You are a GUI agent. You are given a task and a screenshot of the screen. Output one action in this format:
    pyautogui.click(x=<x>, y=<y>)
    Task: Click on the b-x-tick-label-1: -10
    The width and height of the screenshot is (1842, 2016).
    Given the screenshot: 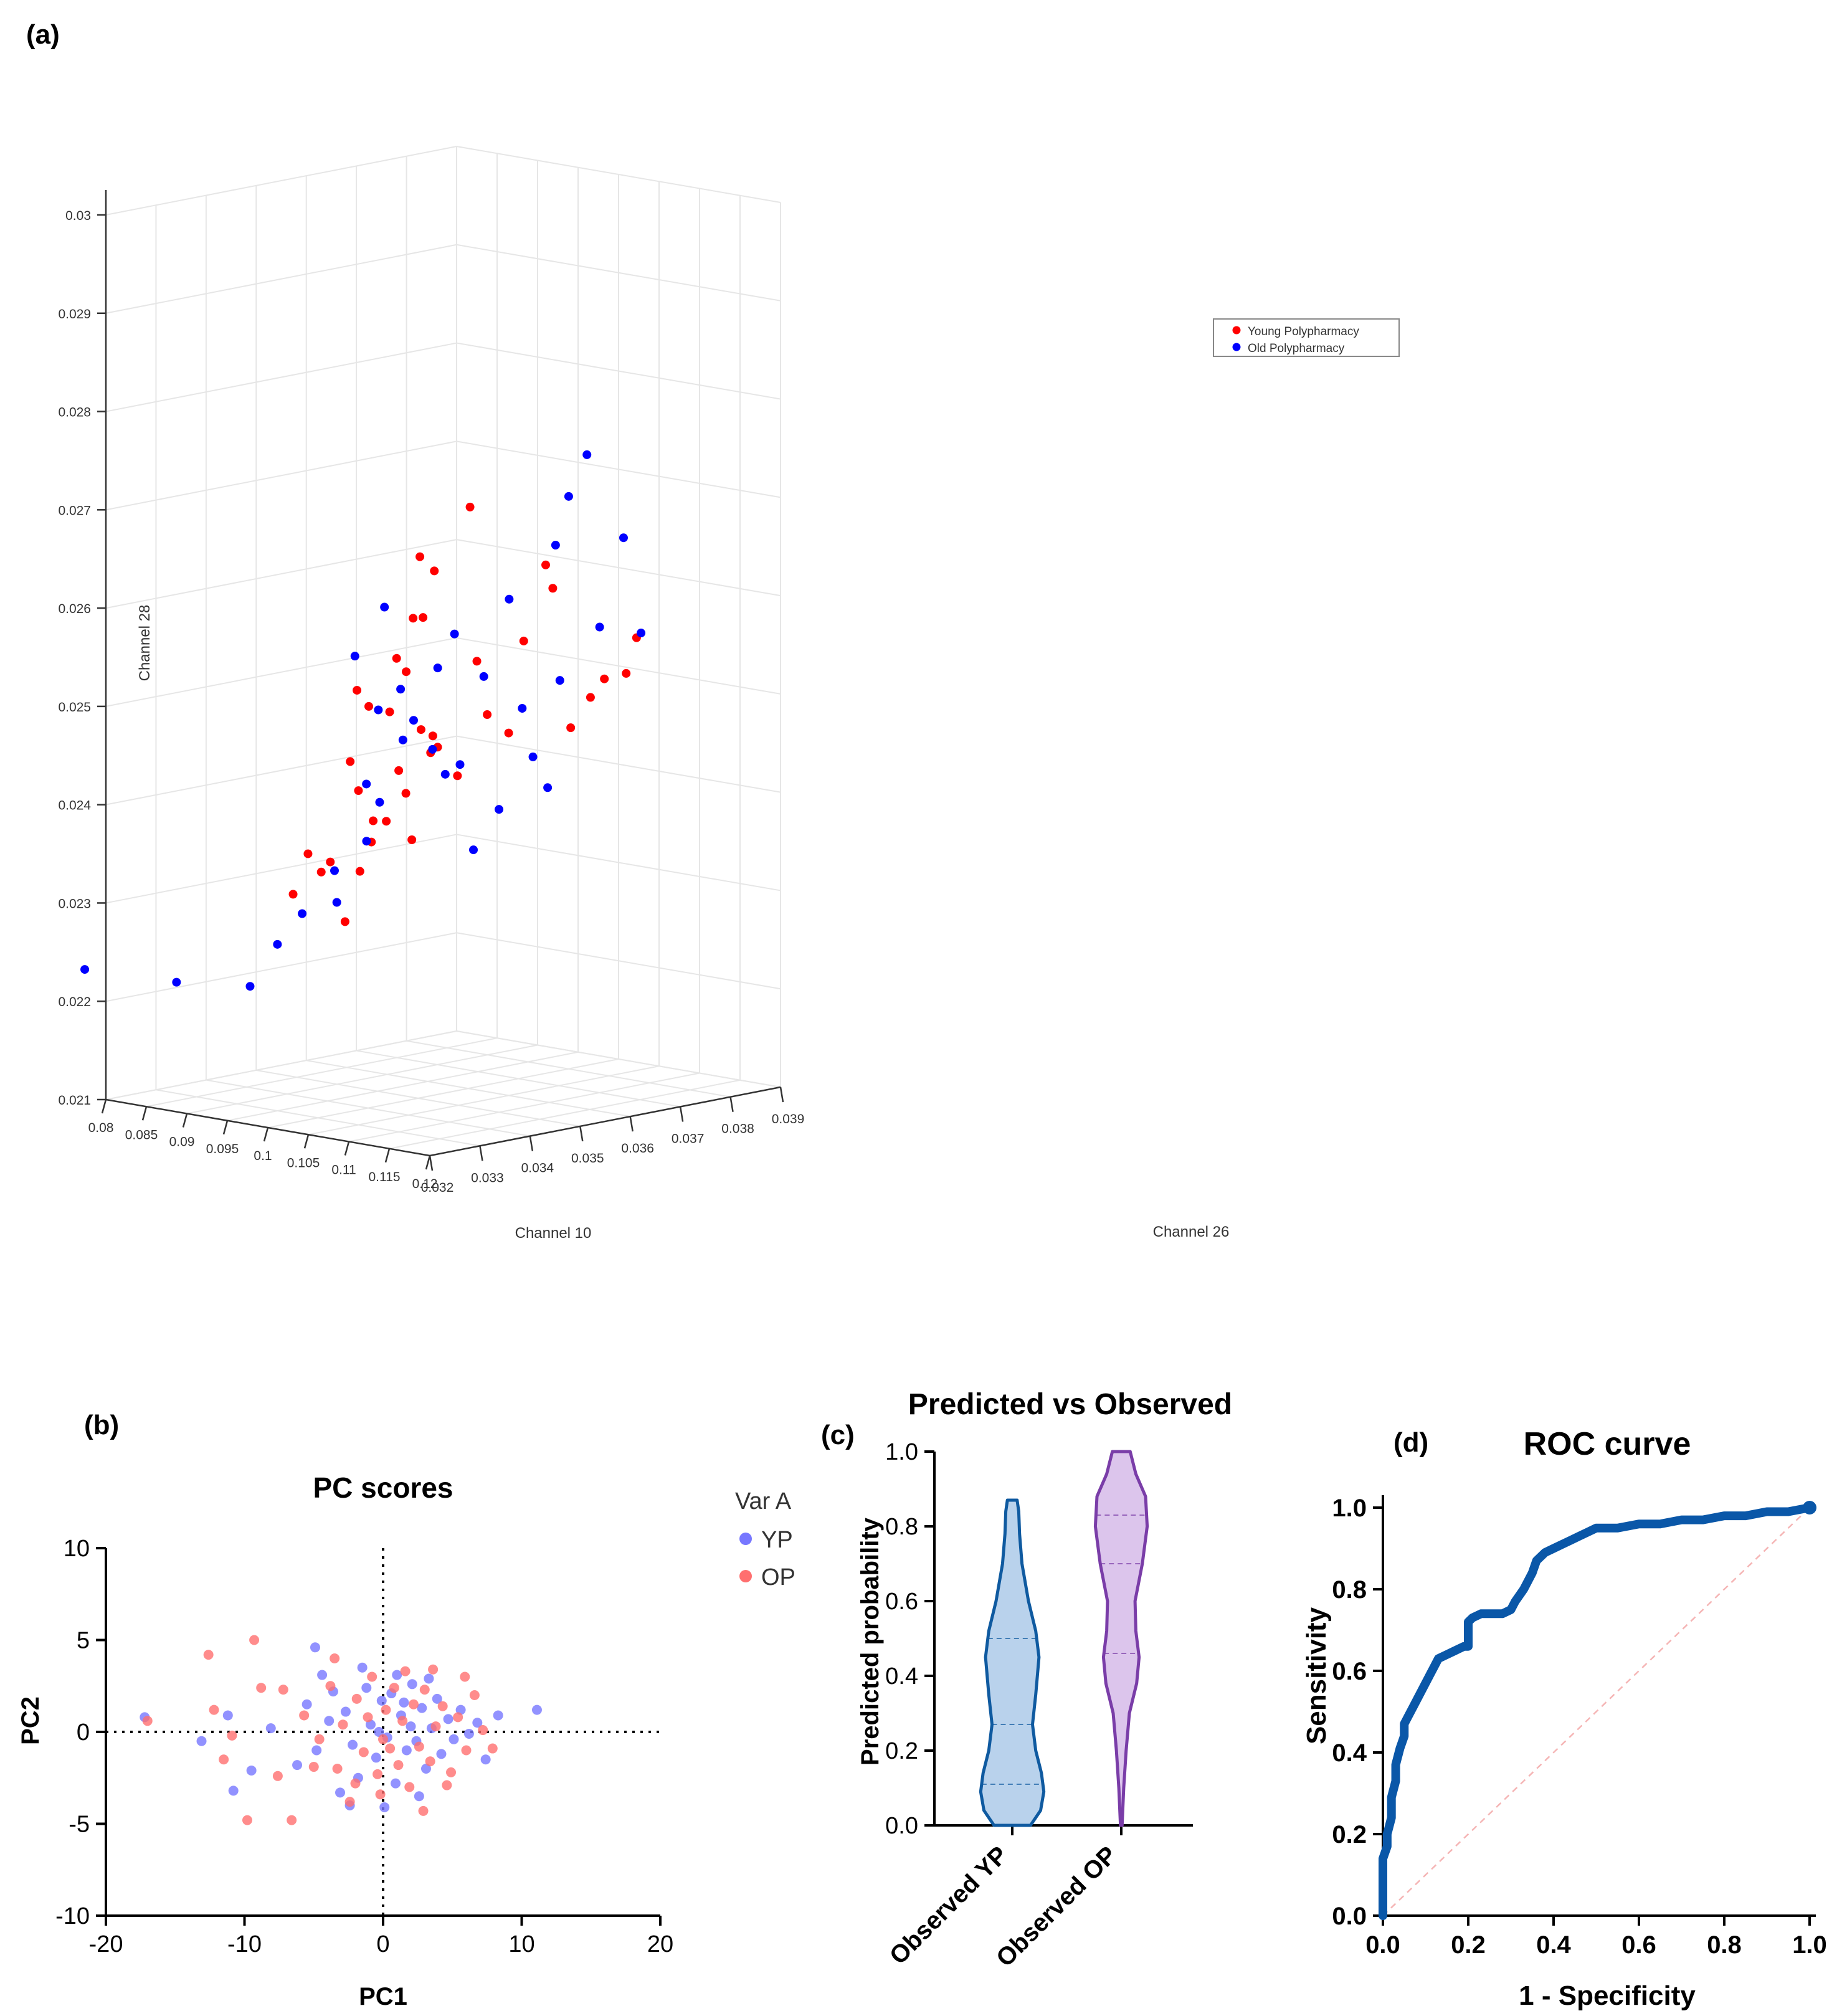 What is the action you would take?
    pyautogui.click(x=244, y=1944)
    